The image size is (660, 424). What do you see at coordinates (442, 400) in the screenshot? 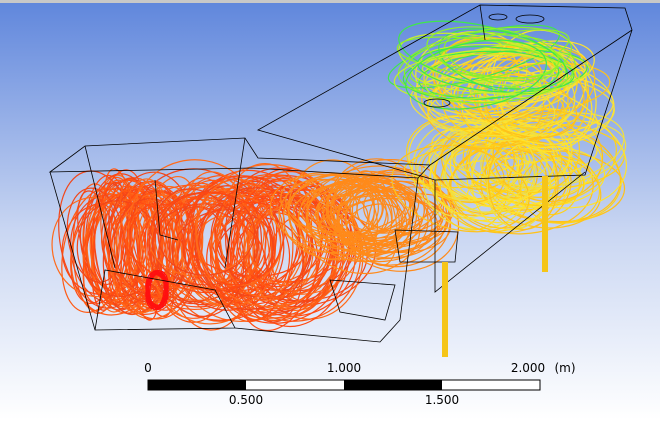
I see `scale-label: 1.500` at bounding box center [442, 400].